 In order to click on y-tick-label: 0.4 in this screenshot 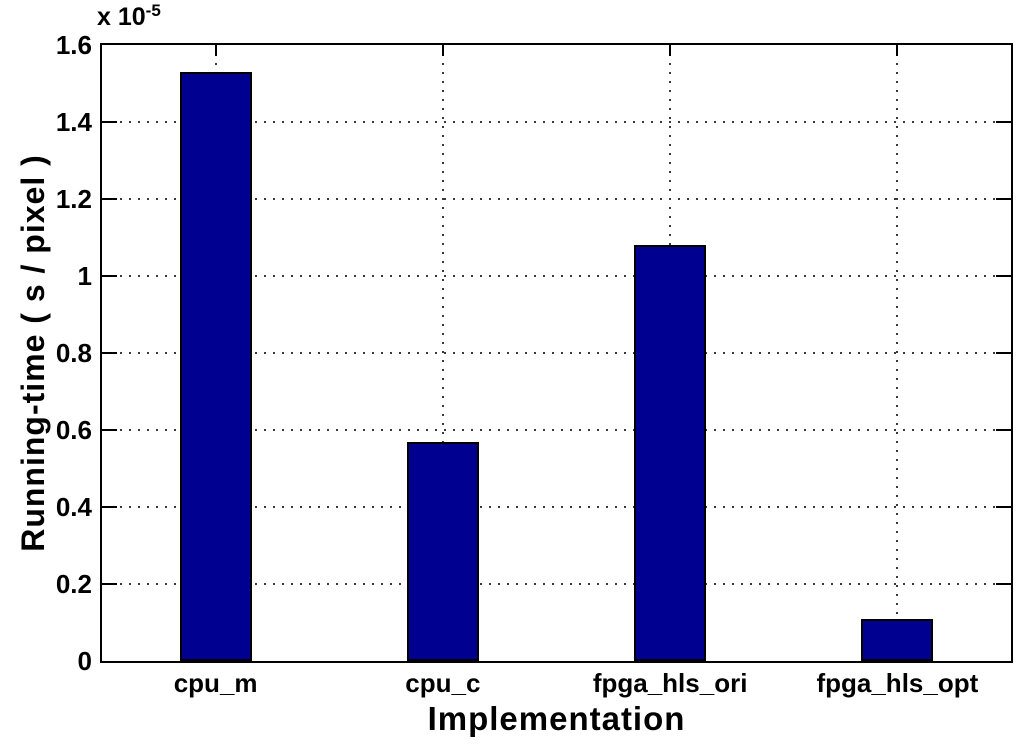, I will do `click(73, 507)`.